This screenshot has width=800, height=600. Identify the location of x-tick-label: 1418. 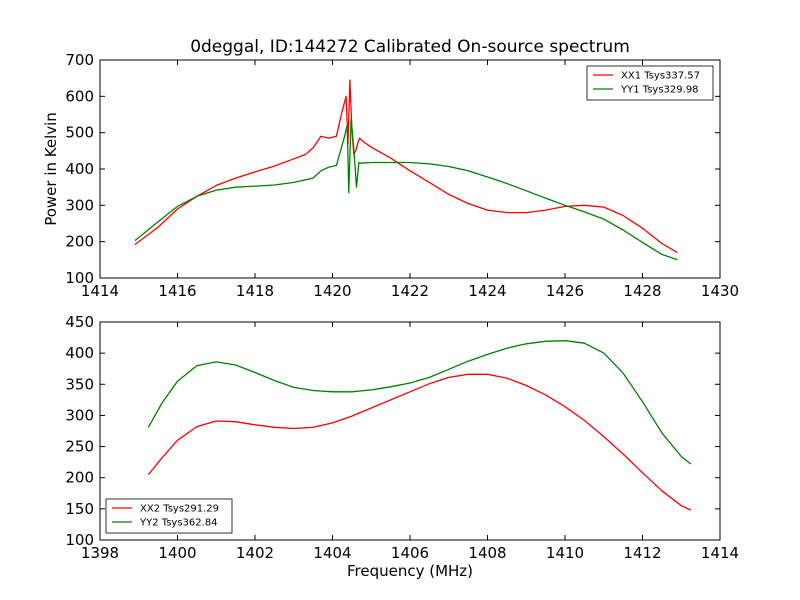
(255, 291).